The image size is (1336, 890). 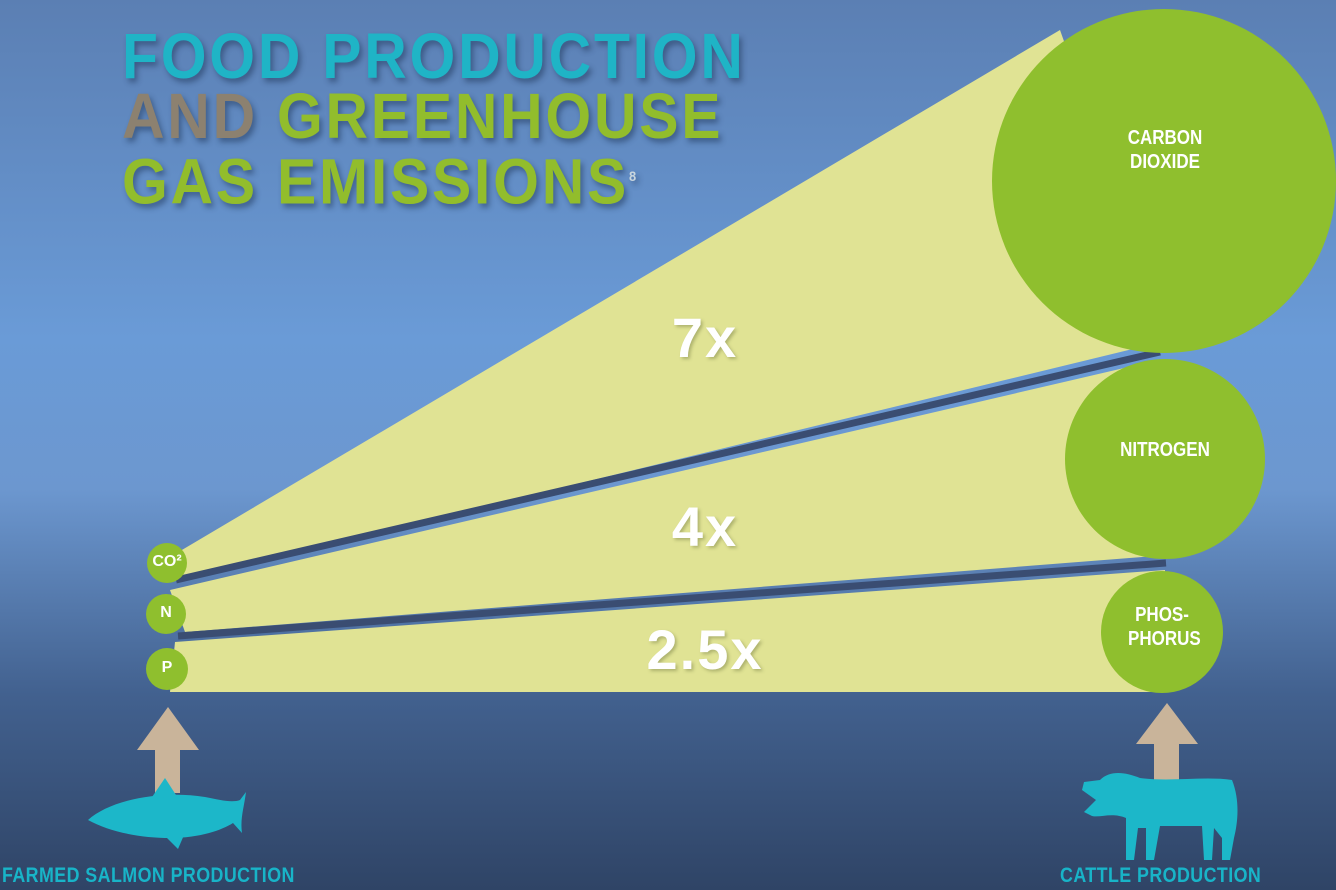 I want to click on fish-icon, so click(x=167, y=813).